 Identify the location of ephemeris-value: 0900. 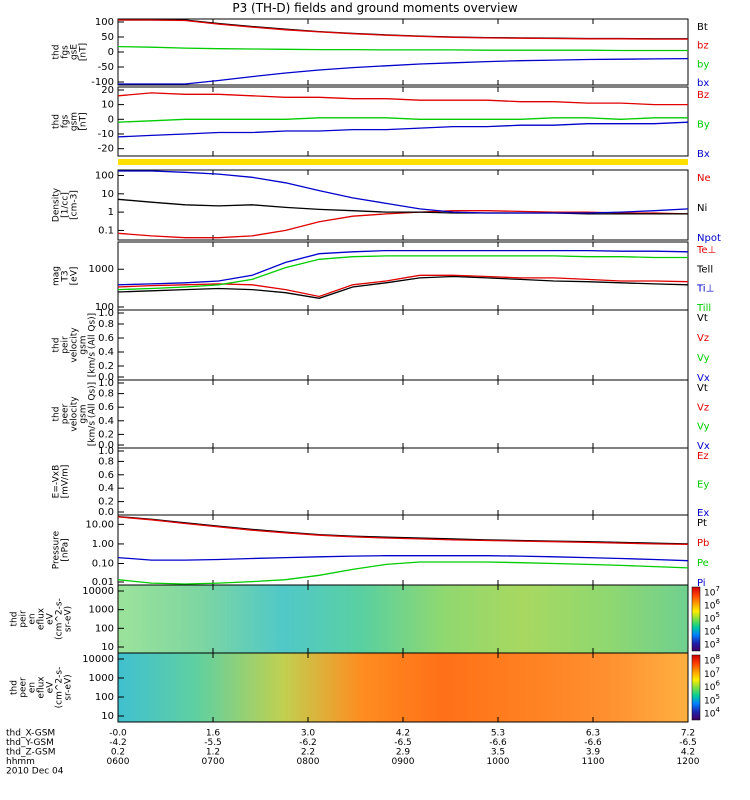
(403, 762).